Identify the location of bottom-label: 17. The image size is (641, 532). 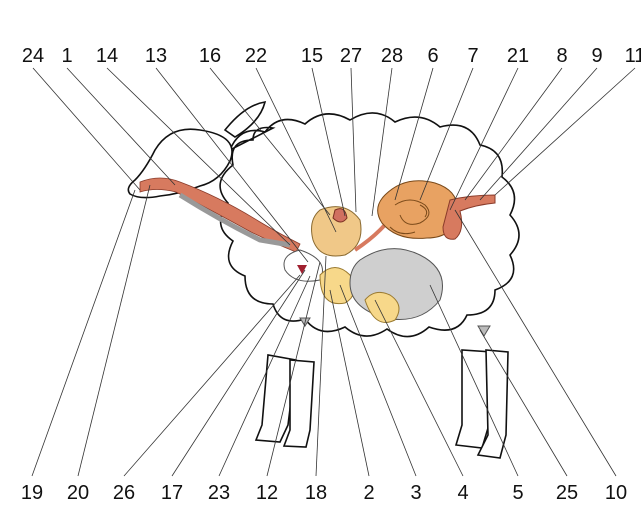
(172, 493).